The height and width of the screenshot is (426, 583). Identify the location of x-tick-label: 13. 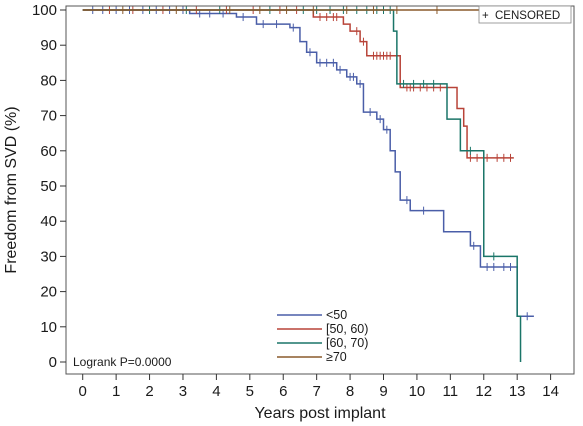
(517, 391).